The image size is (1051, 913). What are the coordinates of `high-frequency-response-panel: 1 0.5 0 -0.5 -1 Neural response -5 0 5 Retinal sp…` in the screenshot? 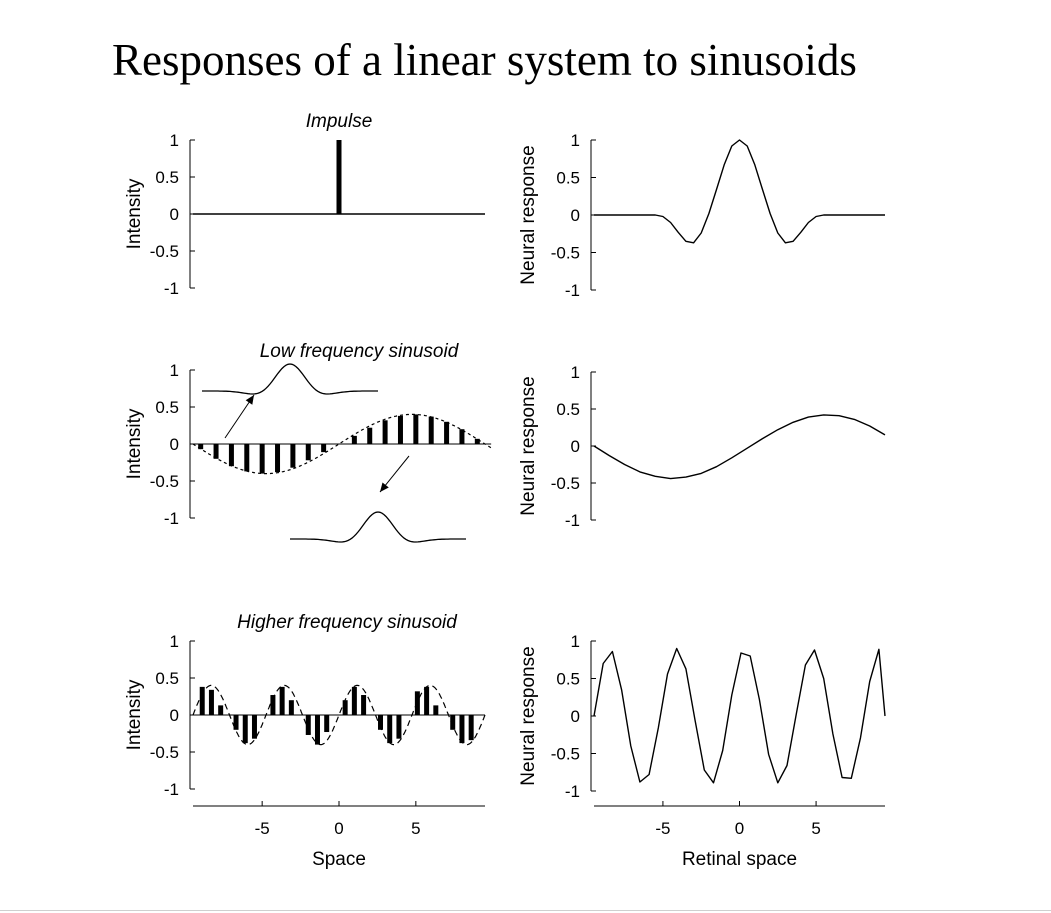 It's located at (702, 751).